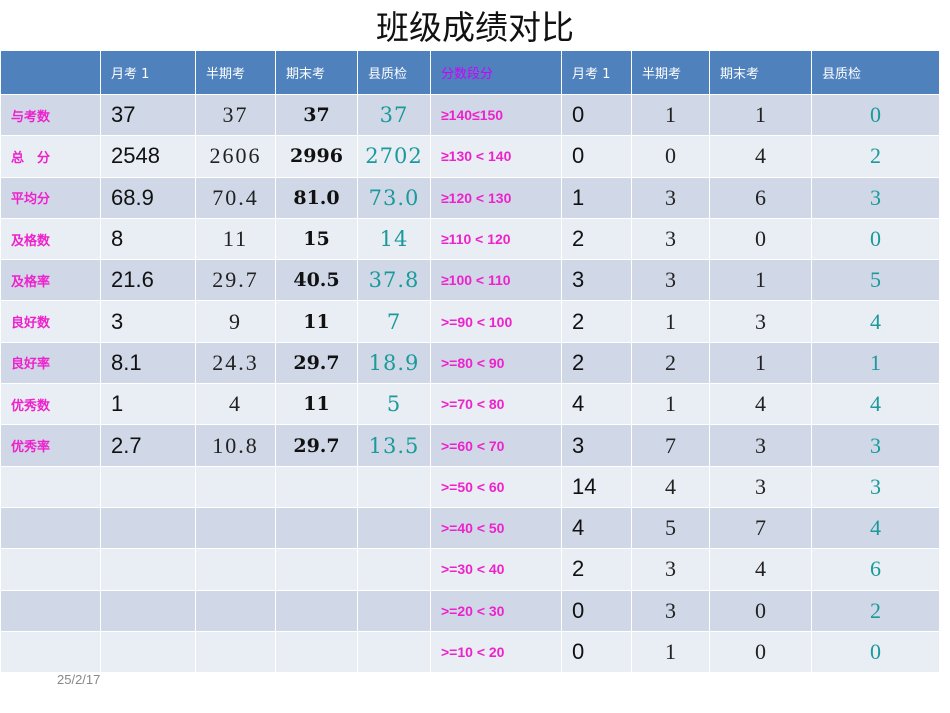 This screenshot has width=950, height=713. Describe the element at coordinates (235, 363) in the screenshot. I see `stat-midterm: 24.3` at that location.